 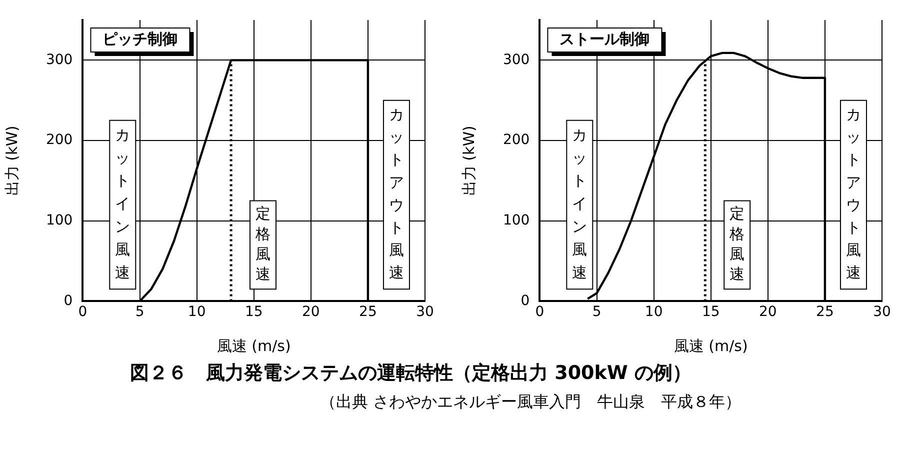 What do you see at coordinates (411, 373) in the screenshot?
I see `text: 図２６ 風力発電システムの運転特性（定格出力 300kW の例）` at bounding box center [411, 373].